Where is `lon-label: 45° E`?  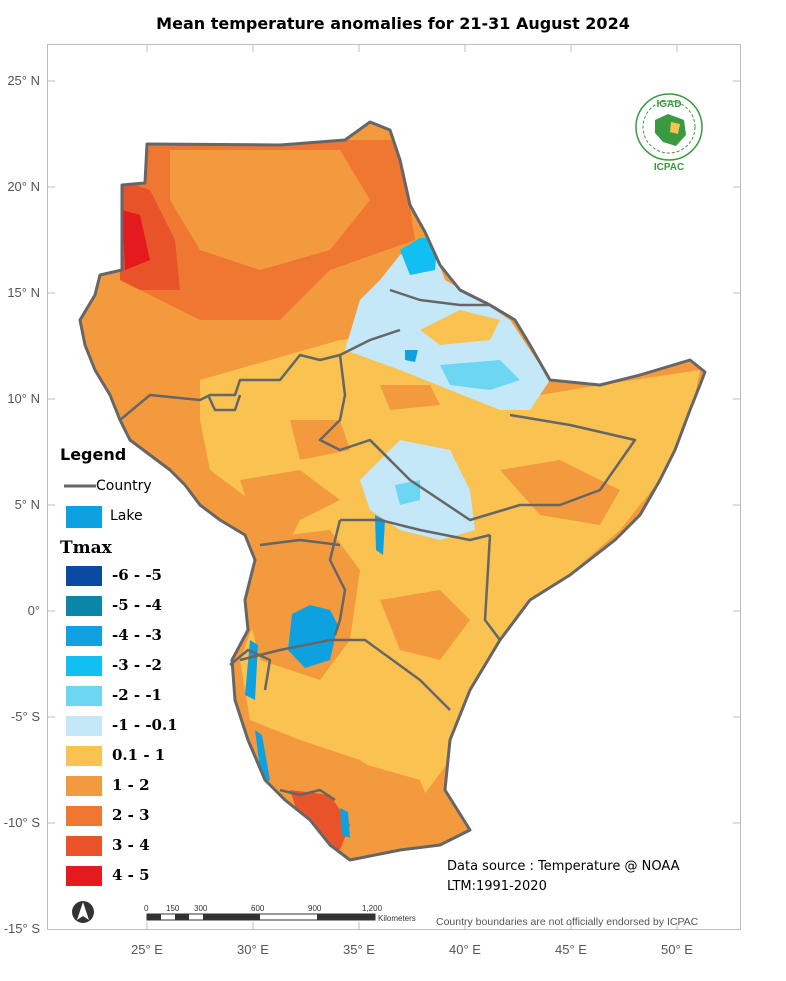
lon-label: 45° E is located at coordinates (571, 949).